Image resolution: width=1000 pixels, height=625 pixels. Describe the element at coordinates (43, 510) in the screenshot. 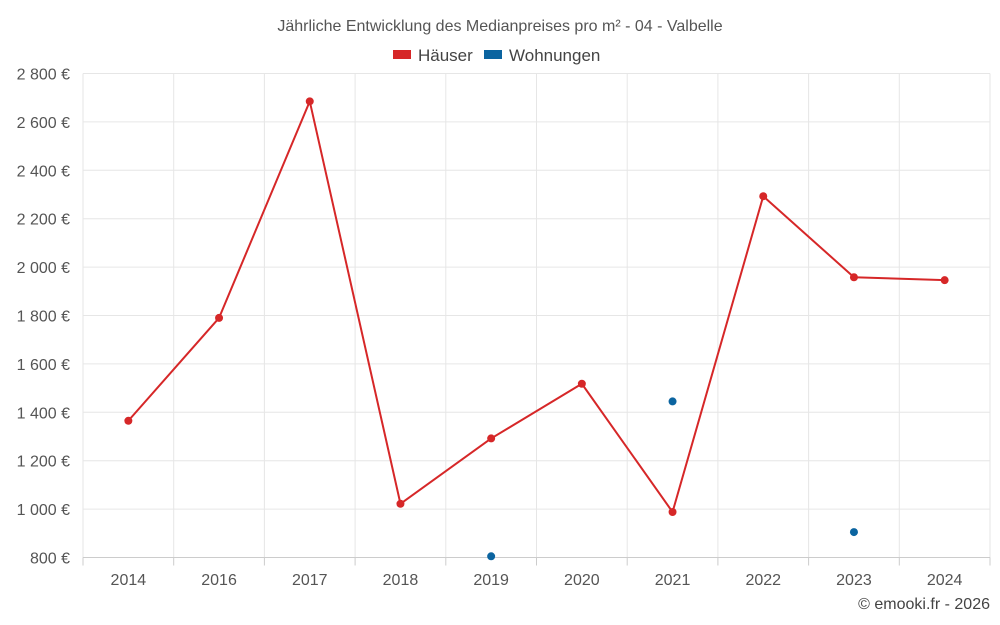

I see `y-tick-label: 1 000 €` at that location.